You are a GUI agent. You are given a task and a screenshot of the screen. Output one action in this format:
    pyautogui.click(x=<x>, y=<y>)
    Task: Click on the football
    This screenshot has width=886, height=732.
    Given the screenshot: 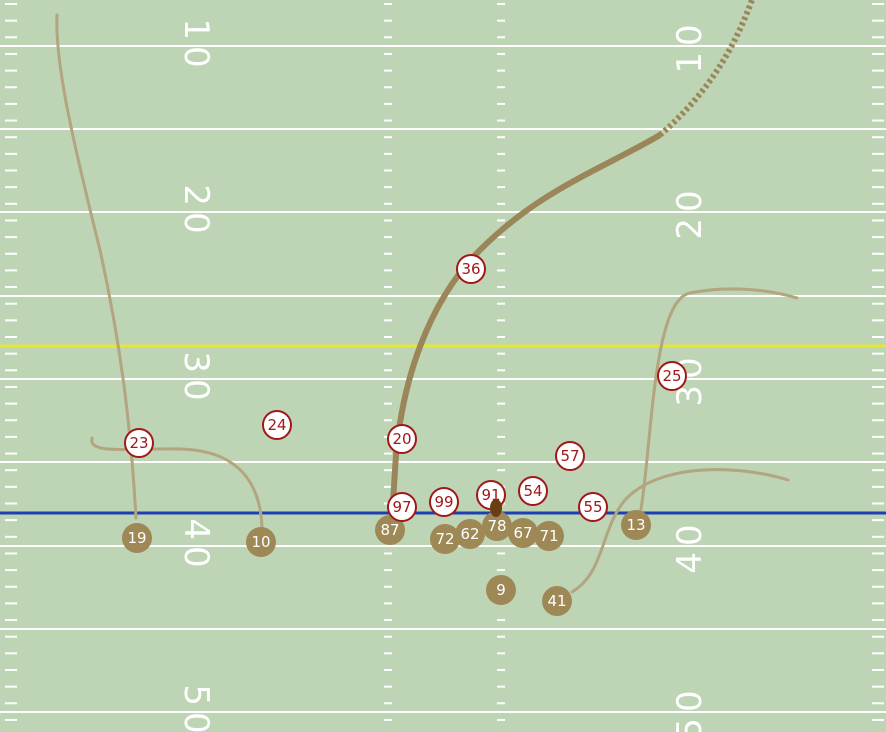 What is the action you would take?
    pyautogui.click(x=496, y=508)
    